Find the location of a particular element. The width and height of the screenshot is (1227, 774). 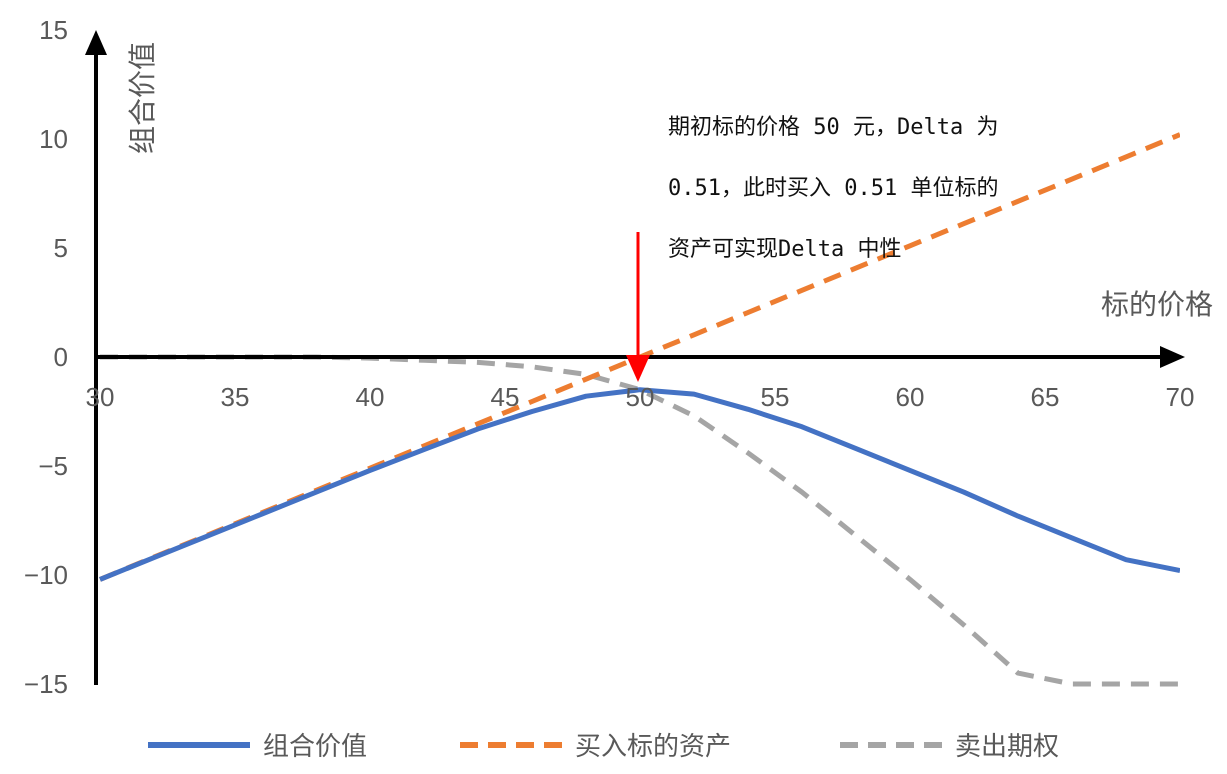

y-tick-label: −15 is located at coordinates (46, 684).